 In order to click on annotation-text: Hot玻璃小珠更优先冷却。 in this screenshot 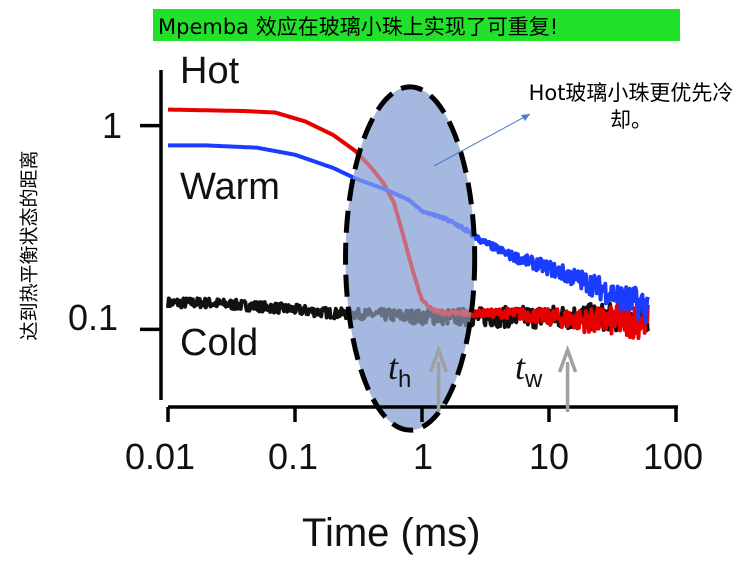, I will do `click(631, 106)`.